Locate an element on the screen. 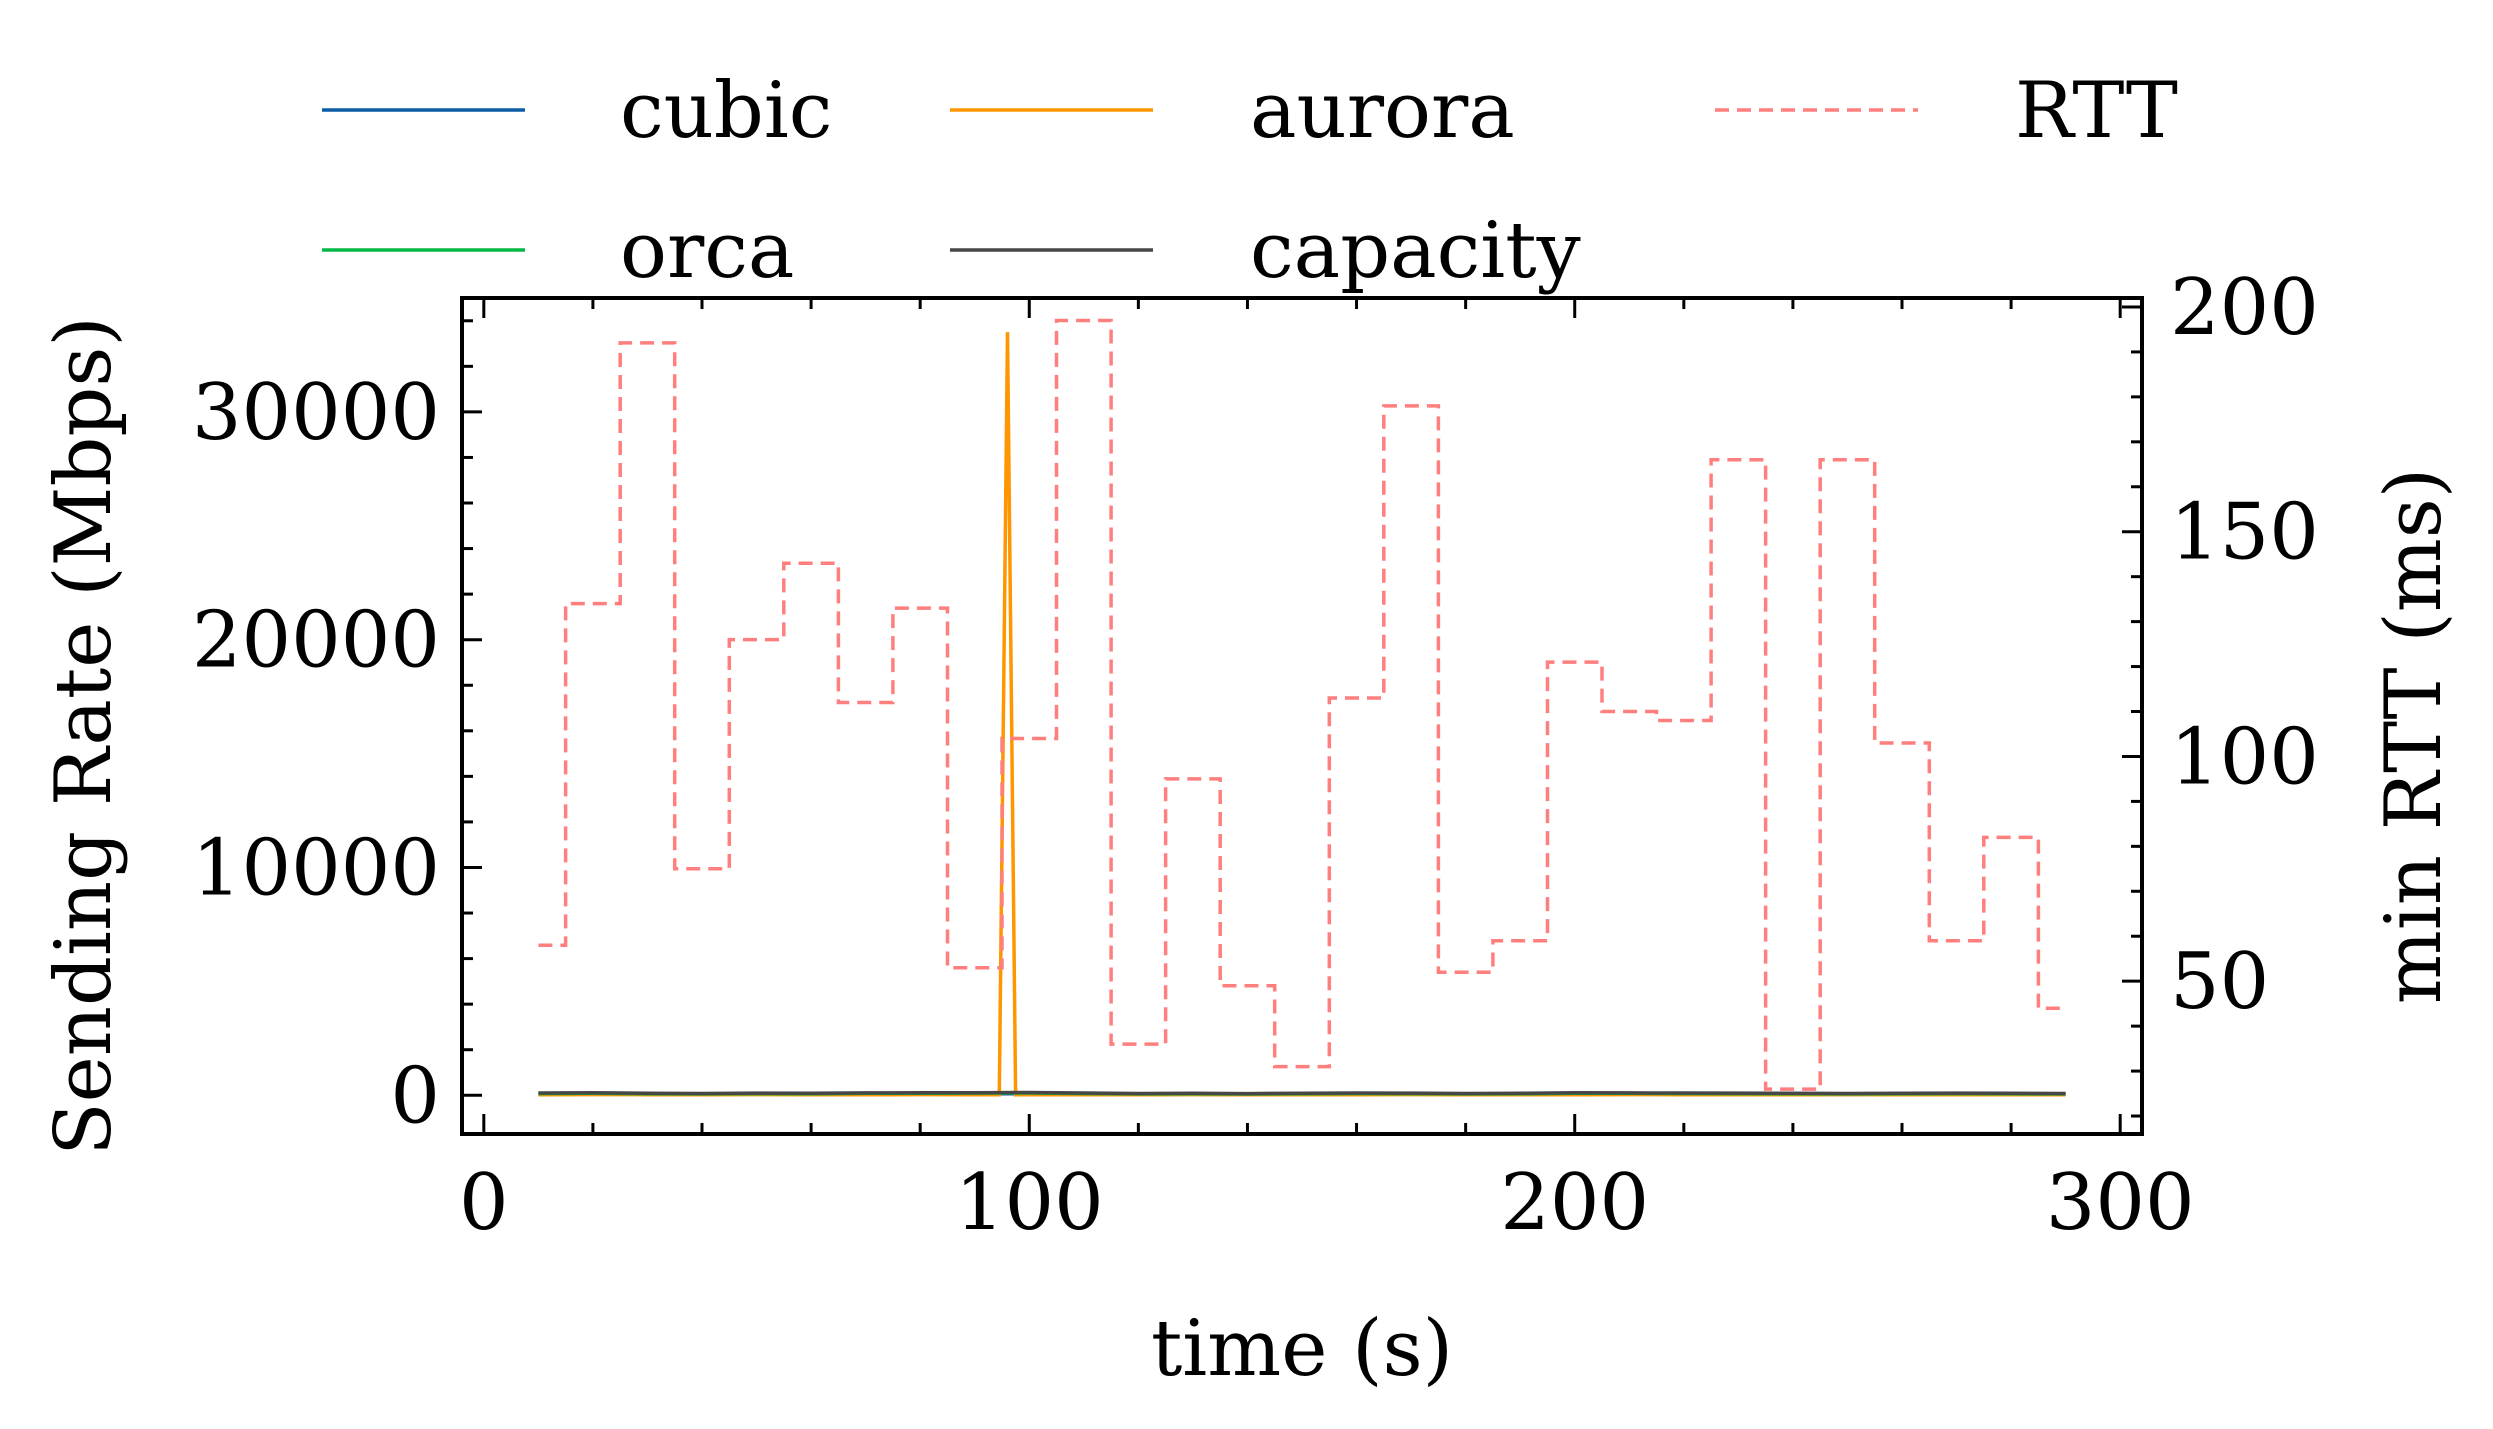 Image resolution: width=2493 pixels, height=1429 pixels. y-tick-label: 20000 is located at coordinates (316, 641).